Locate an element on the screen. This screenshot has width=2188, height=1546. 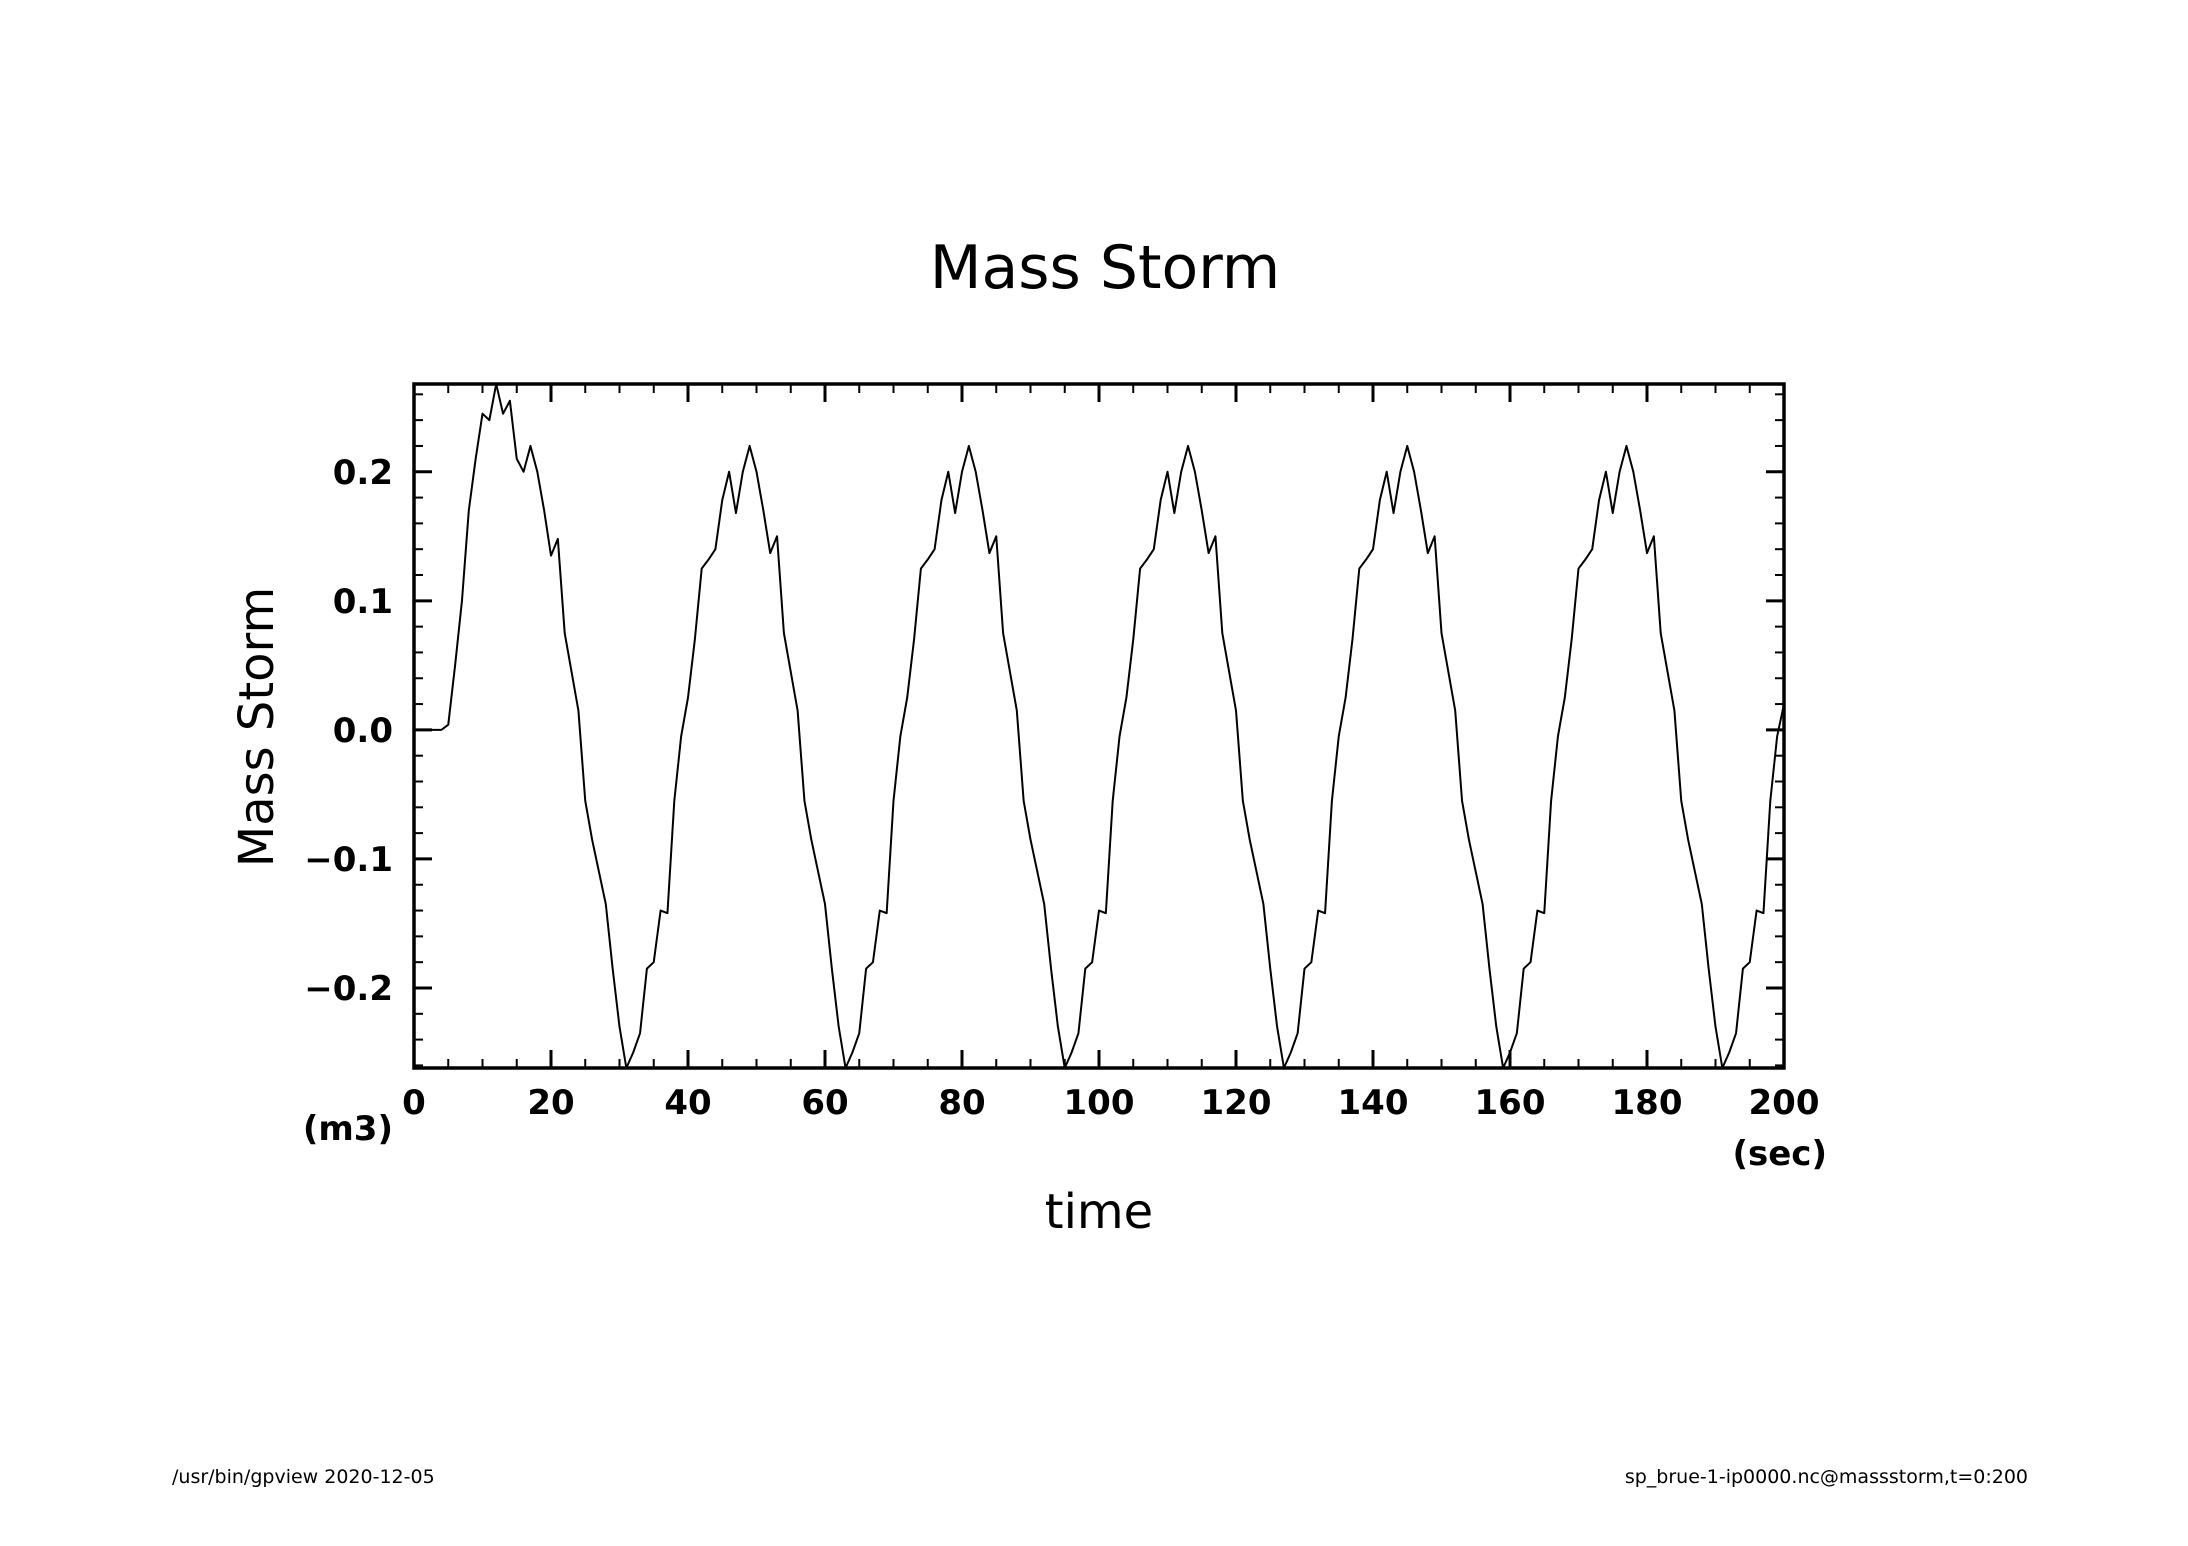
footer-right-text: sp_brue-1-ip0000.nc@massstorm,t=0:200 is located at coordinates (1826, 1477).